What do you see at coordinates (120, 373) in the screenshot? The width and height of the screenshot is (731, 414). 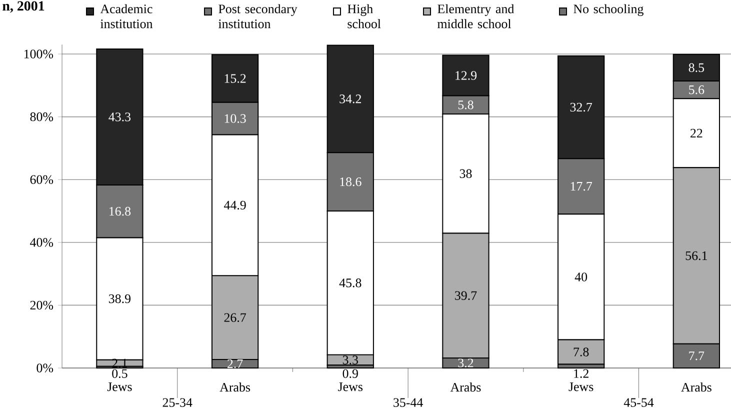 I see `data-label: 0.5` at bounding box center [120, 373].